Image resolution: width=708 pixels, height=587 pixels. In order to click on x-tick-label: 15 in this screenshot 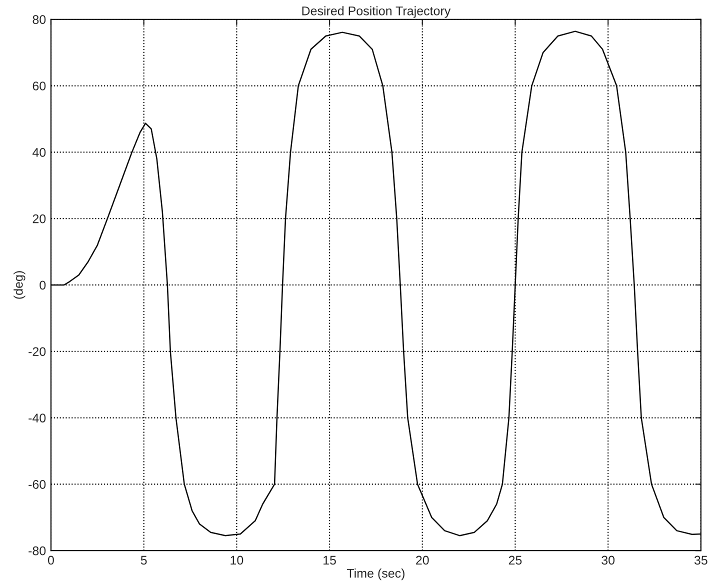, I will do `click(330, 560)`.